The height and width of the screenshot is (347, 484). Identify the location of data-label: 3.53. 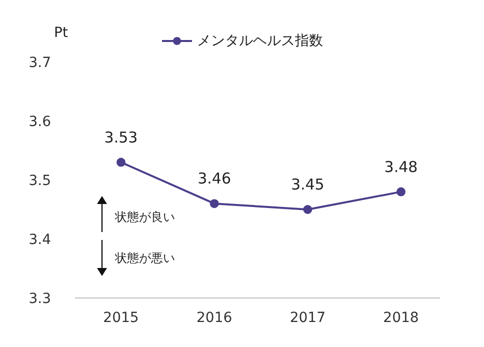
(121, 137).